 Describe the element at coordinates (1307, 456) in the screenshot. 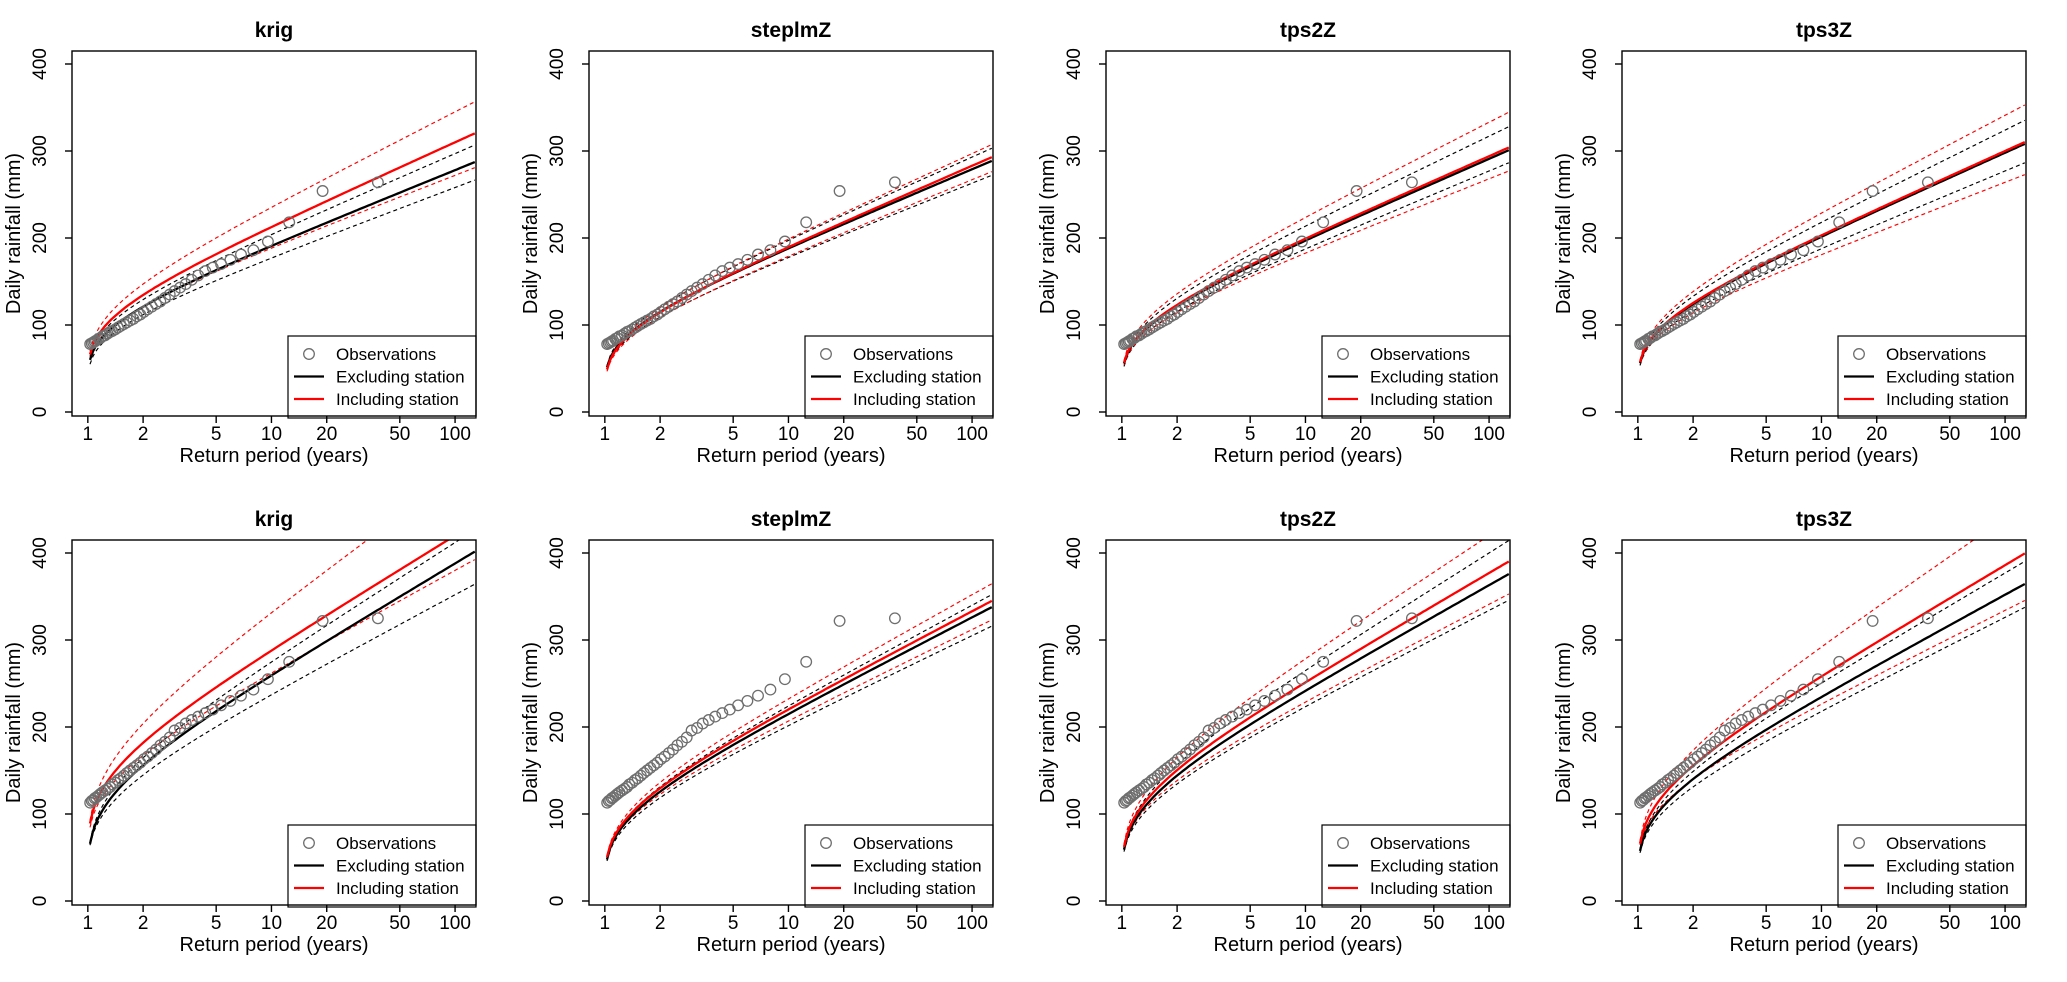

I see `x-axis-title: Return period (years)` at that location.